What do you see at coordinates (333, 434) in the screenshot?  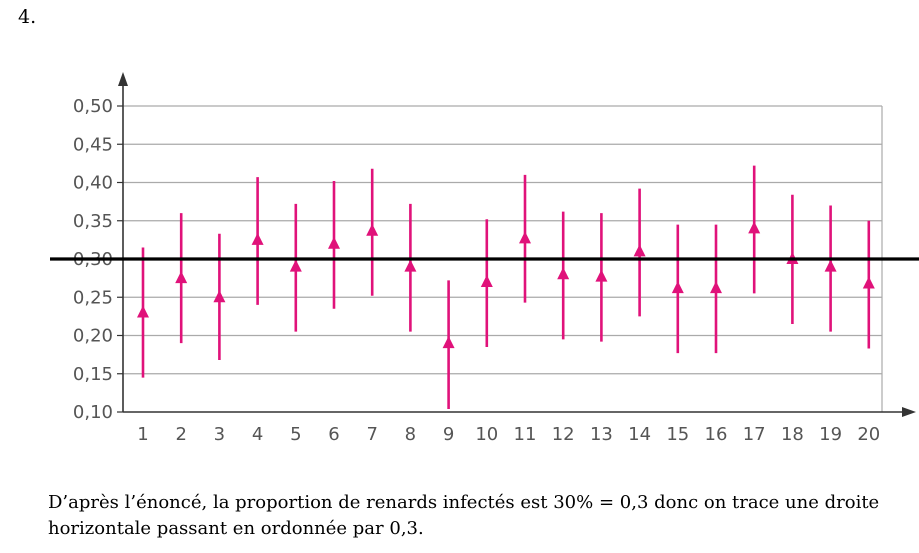 I see `x-tick-label-6: 6` at bounding box center [333, 434].